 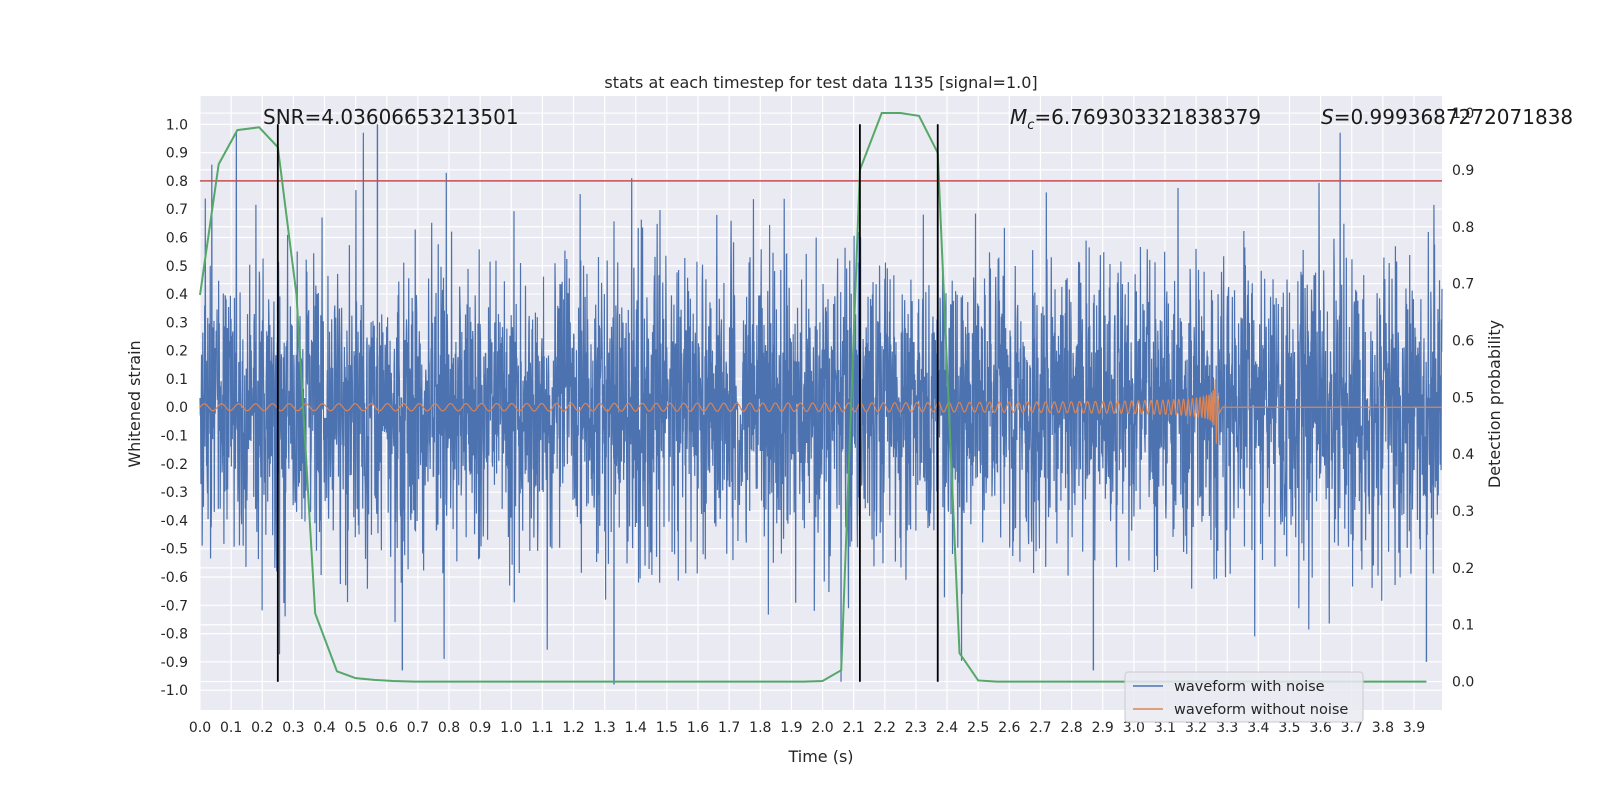 What do you see at coordinates (324, 728) in the screenshot?
I see `x-tick-label: 0.4` at bounding box center [324, 728].